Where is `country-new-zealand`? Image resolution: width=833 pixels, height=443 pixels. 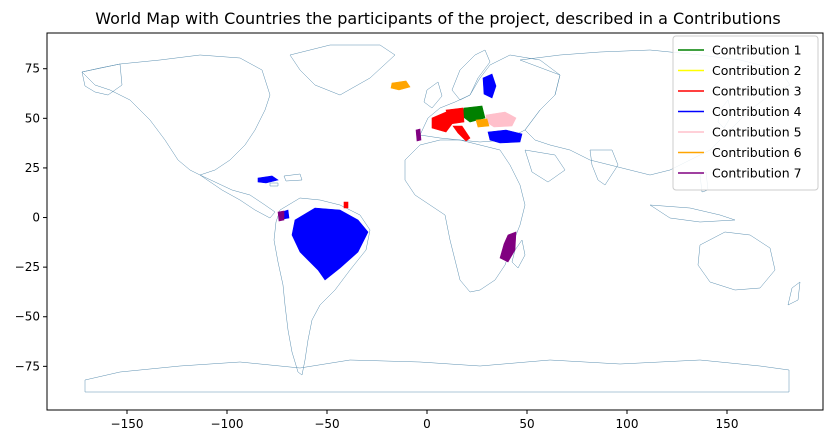 country-new-zealand is located at coordinates (794, 293).